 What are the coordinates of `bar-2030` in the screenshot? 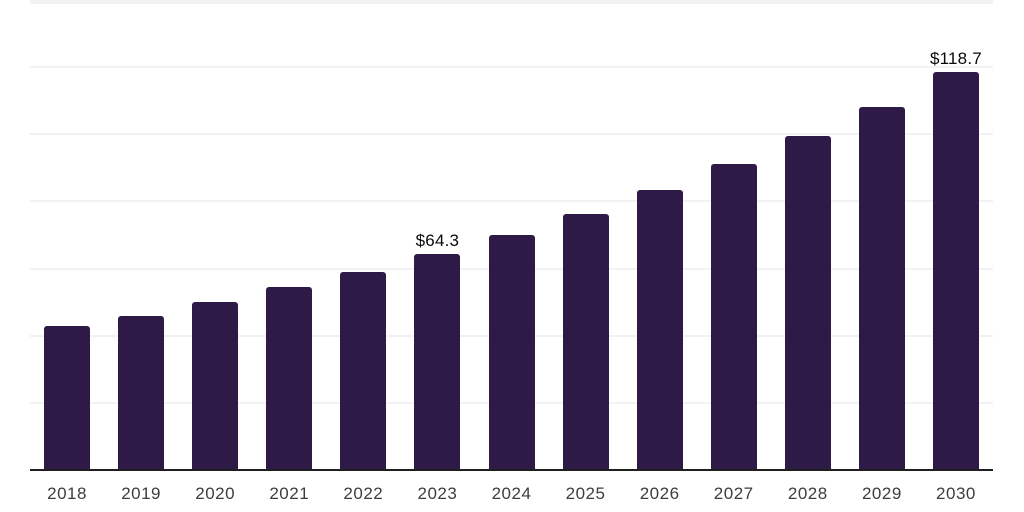 It's located at (955, 270).